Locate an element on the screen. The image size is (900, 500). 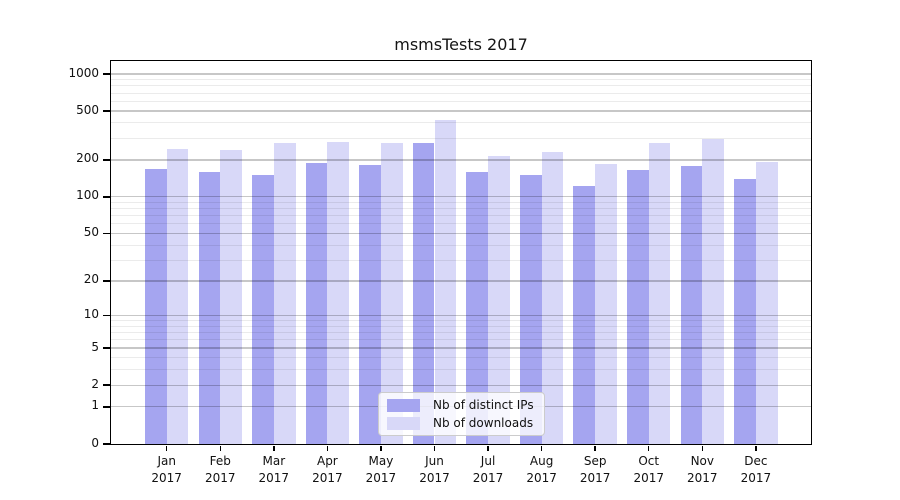
bar-ips-sep is located at coordinates (584, 314).